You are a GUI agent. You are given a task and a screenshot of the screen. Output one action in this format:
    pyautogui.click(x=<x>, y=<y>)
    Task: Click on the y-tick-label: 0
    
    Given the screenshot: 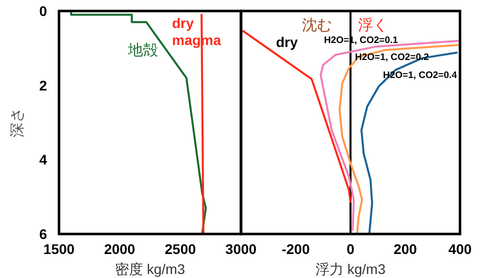 What is the action you would take?
    pyautogui.click(x=43, y=11)
    